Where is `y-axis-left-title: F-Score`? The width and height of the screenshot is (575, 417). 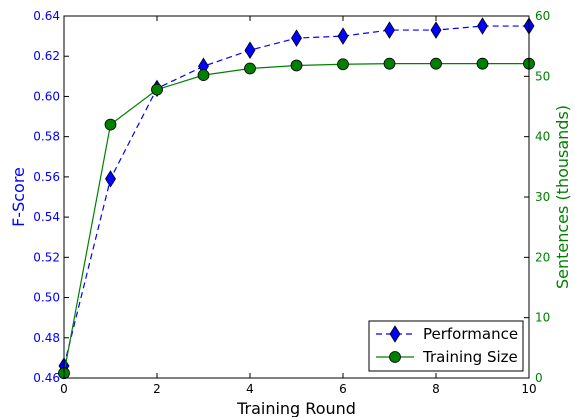 y-axis-left-title: F-Score is located at coordinates (18, 197).